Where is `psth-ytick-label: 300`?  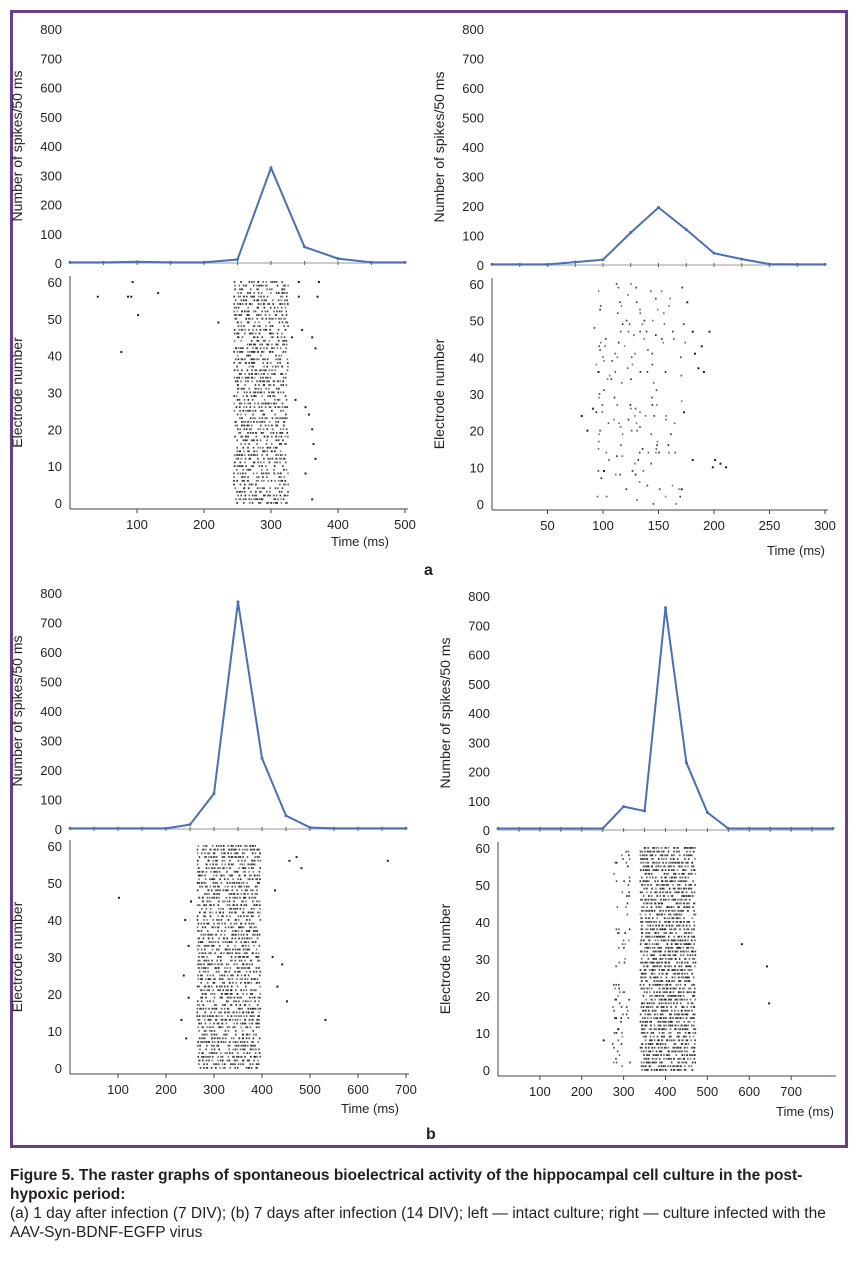
psth-ytick-label: 300 is located at coordinates (51, 175).